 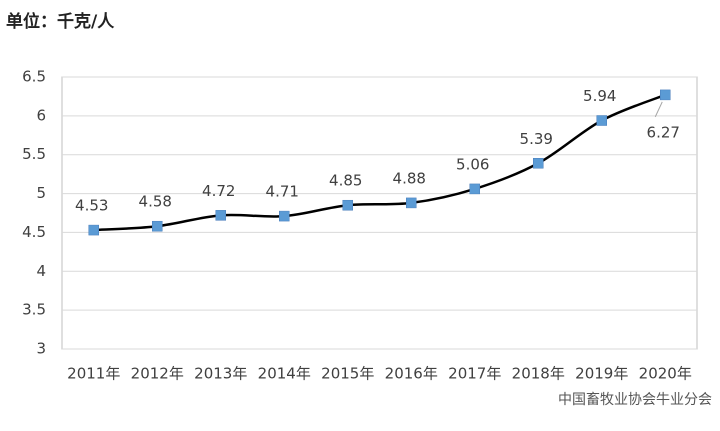 I want to click on x-tick-label: 2018年, so click(x=538, y=374).